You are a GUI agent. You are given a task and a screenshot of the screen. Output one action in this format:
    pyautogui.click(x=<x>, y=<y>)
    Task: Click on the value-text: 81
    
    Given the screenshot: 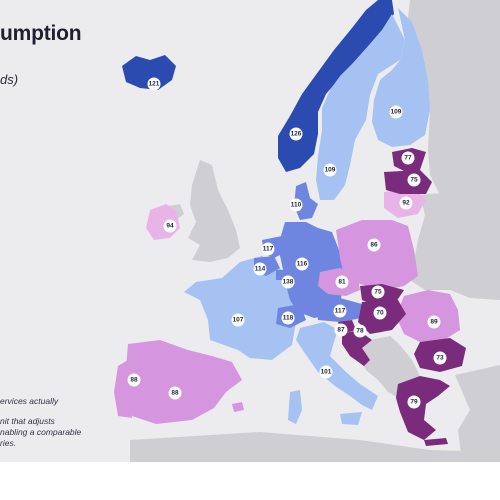 What is the action you would take?
    pyautogui.click(x=342, y=282)
    